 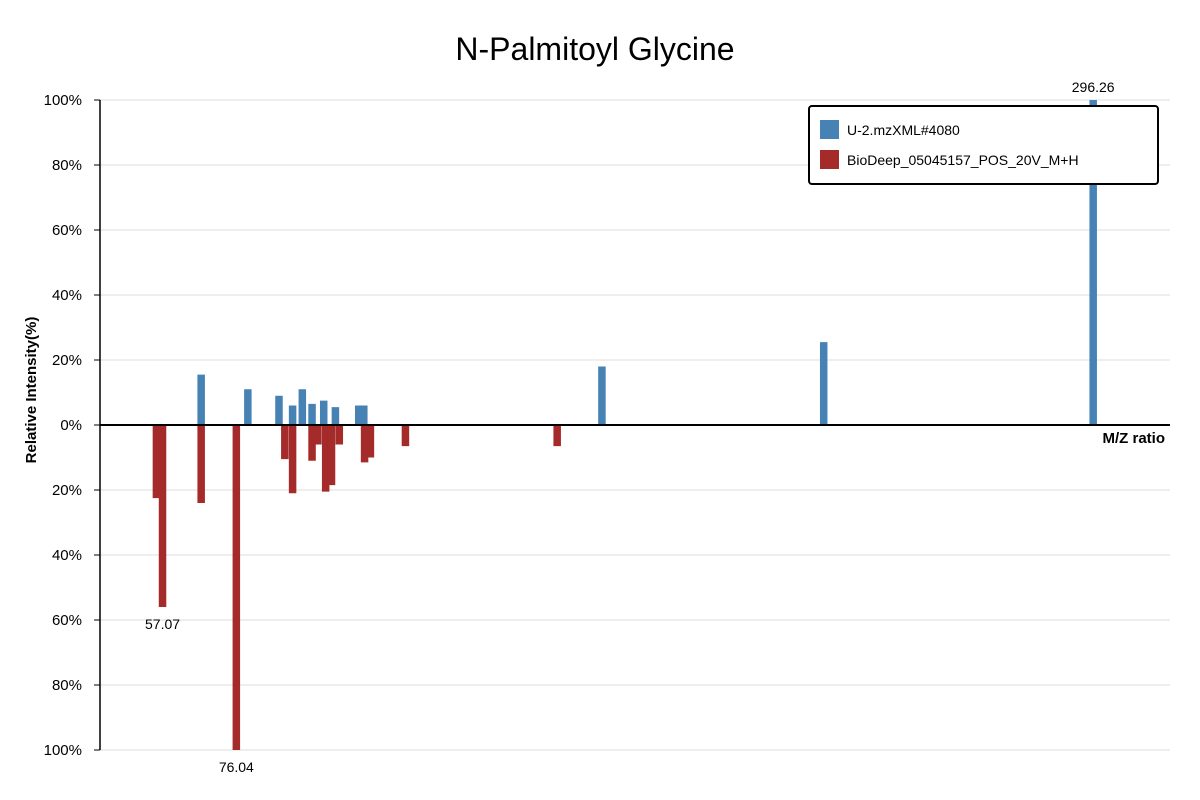 I want to click on y-axis-label: Relative Intensity(%), so click(x=31, y=390).